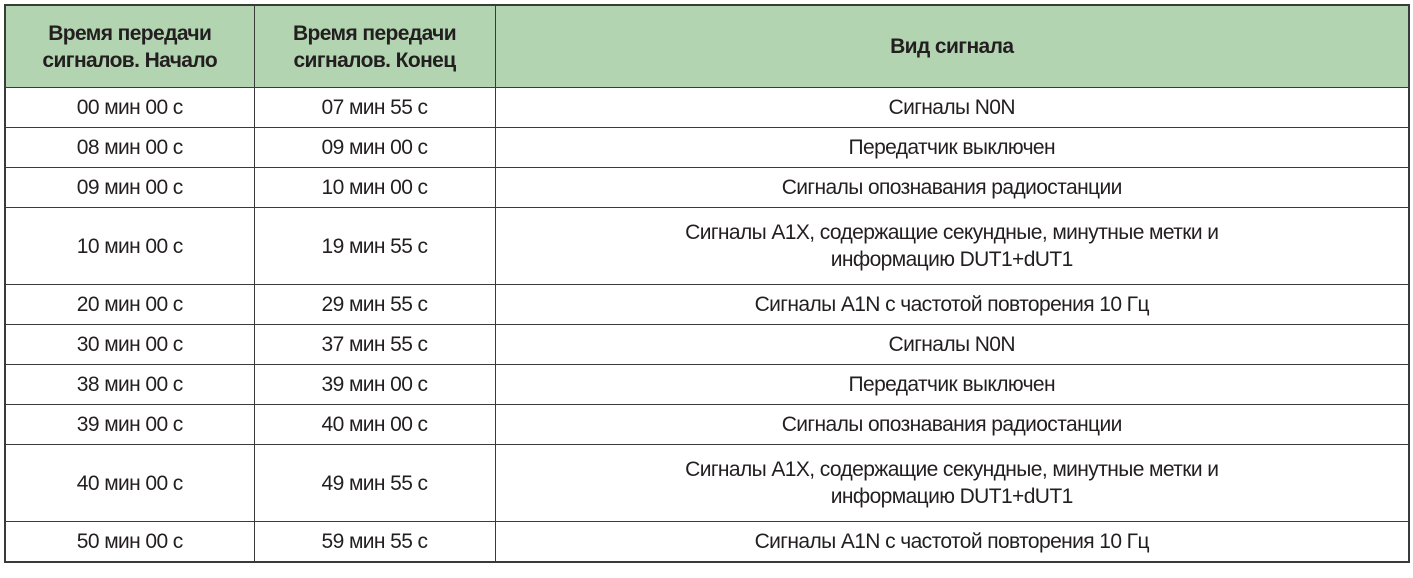 This screenshot has height=578, width=1413. Describe the element at coordinates (374, 107) in the screenshot. I see `cell-end: 07 мин 55 с` at that location.